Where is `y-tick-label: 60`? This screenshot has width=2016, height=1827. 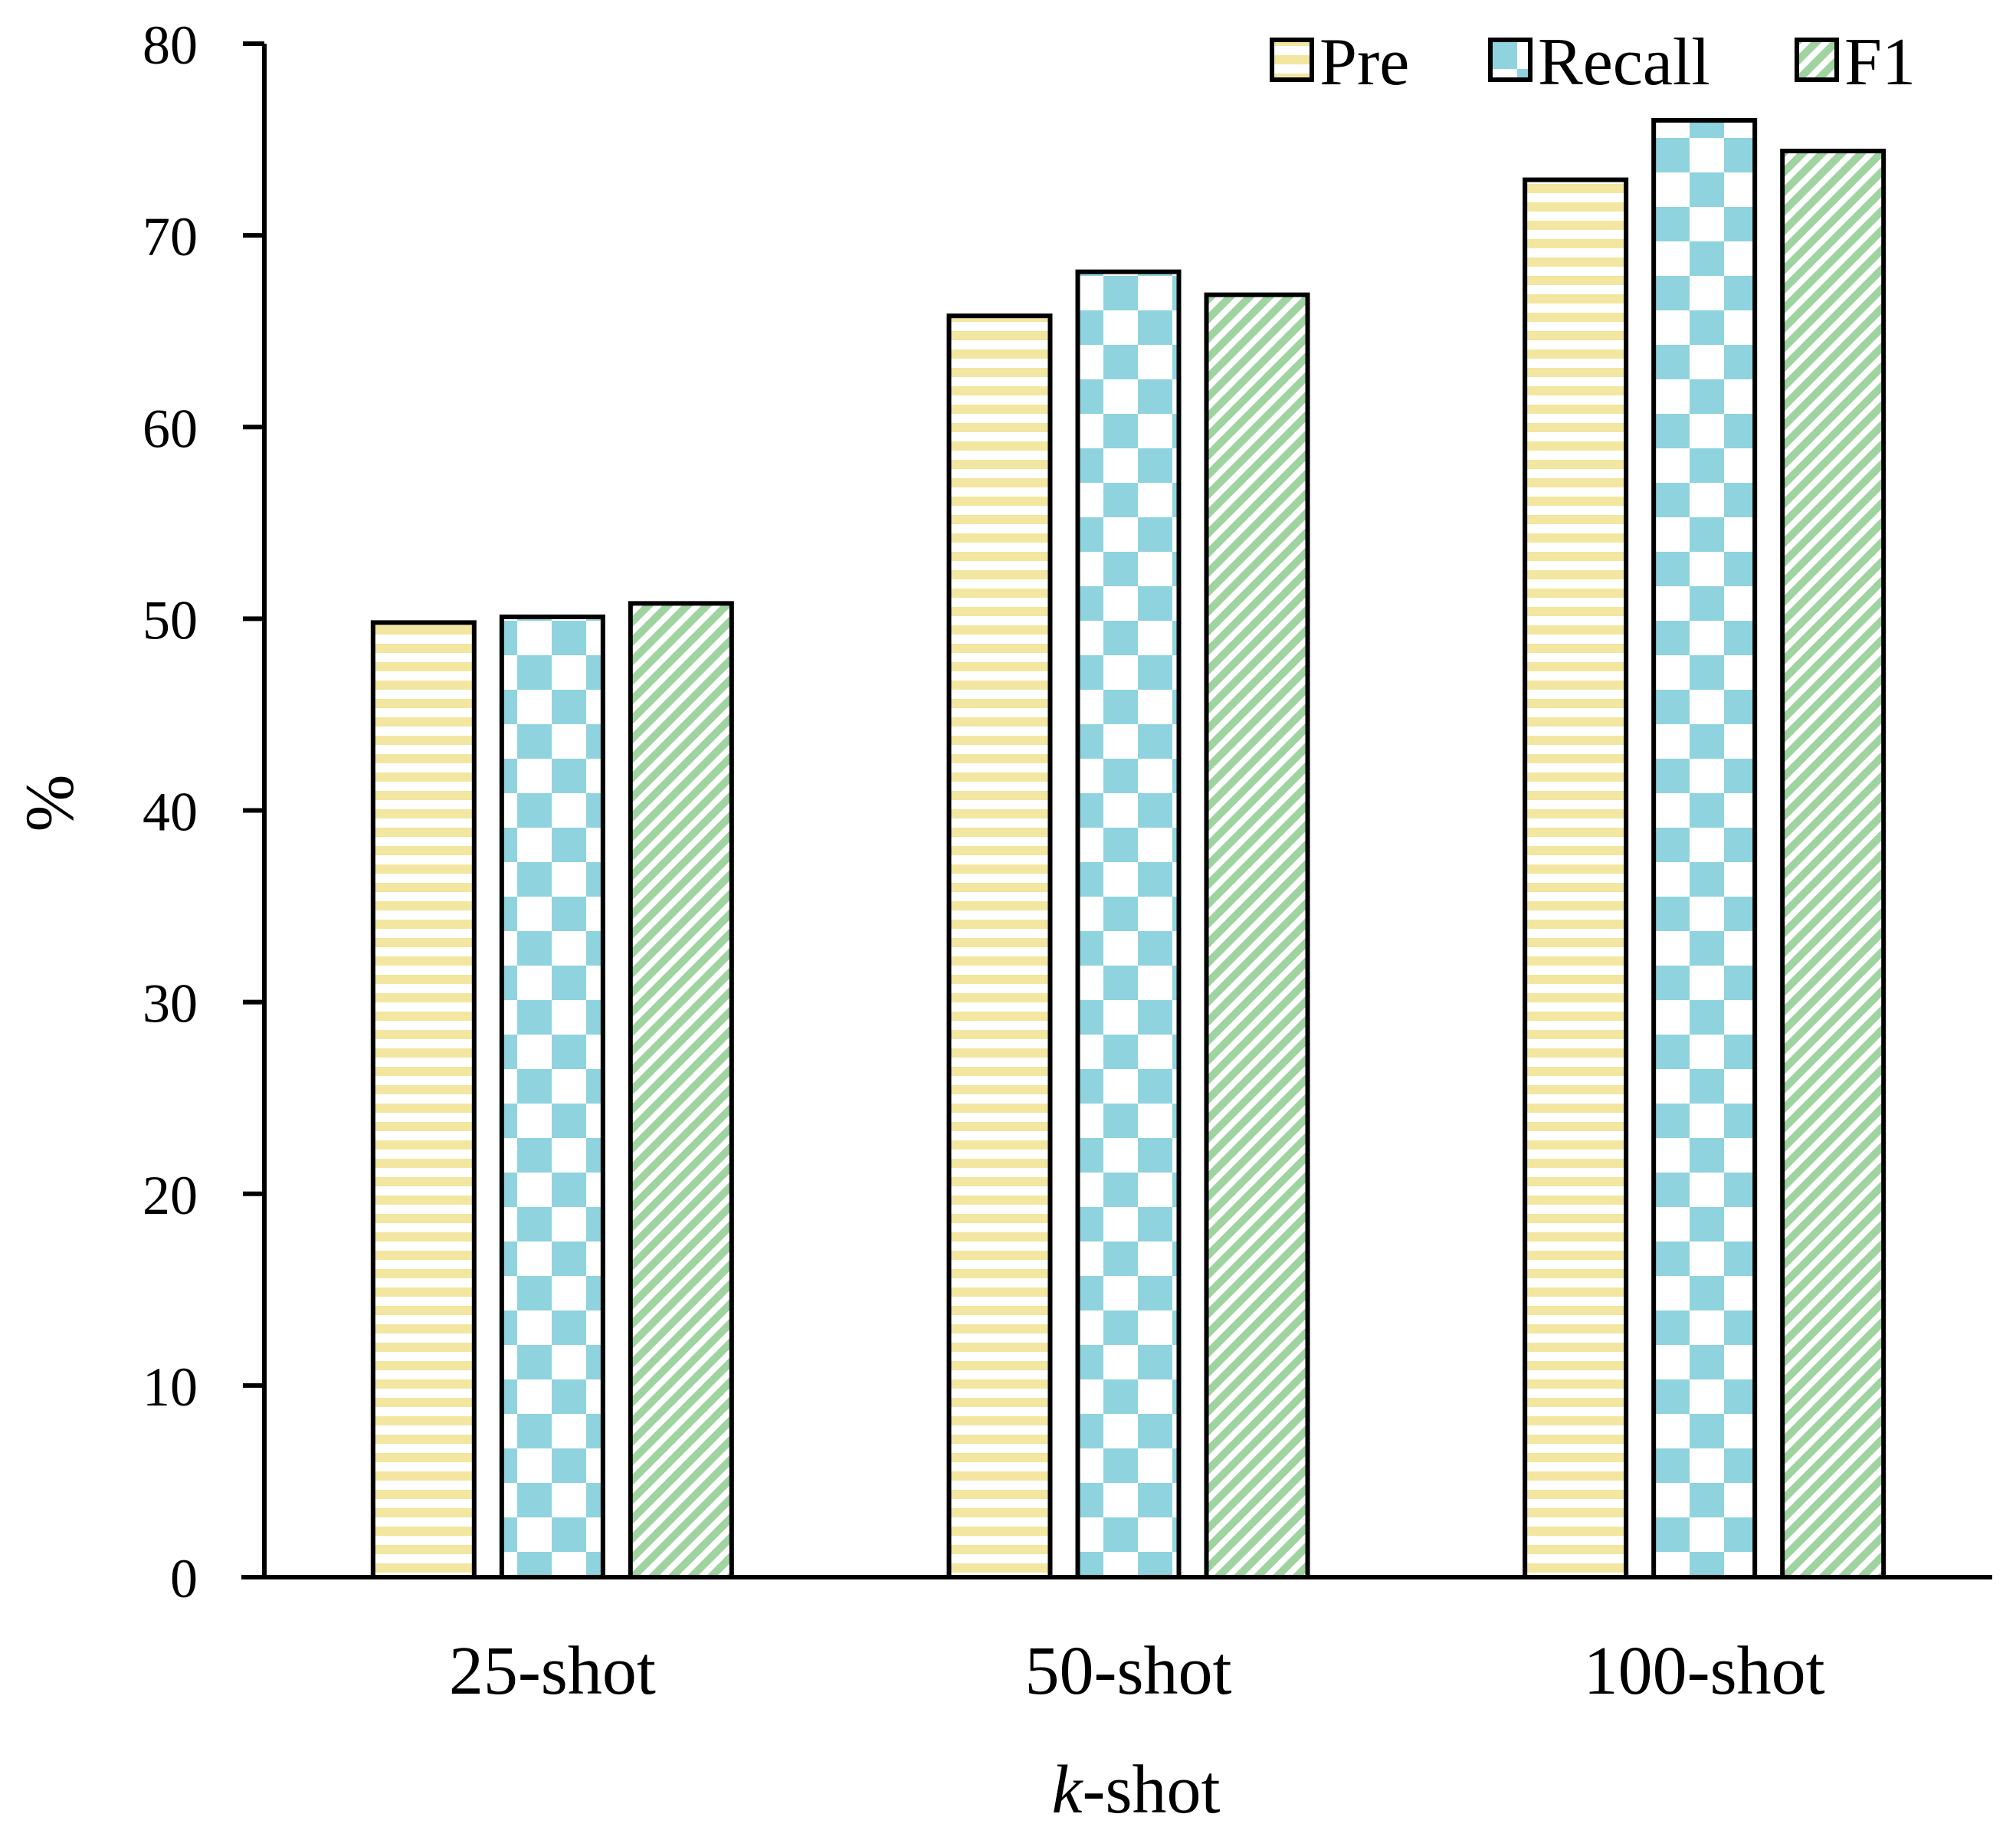 y-tick-label: 60 is located at coordinates (170, 428).